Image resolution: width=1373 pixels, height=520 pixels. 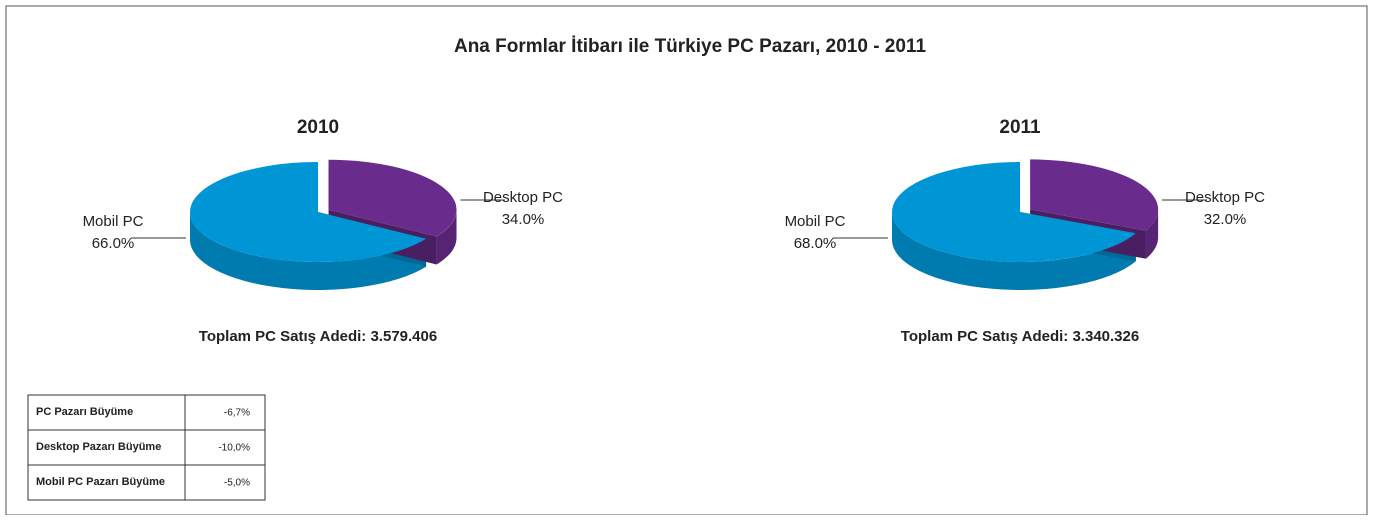 I want to click on table-cell: Mobil PC Pazarı Büyüme, so click(x=100, y=482).